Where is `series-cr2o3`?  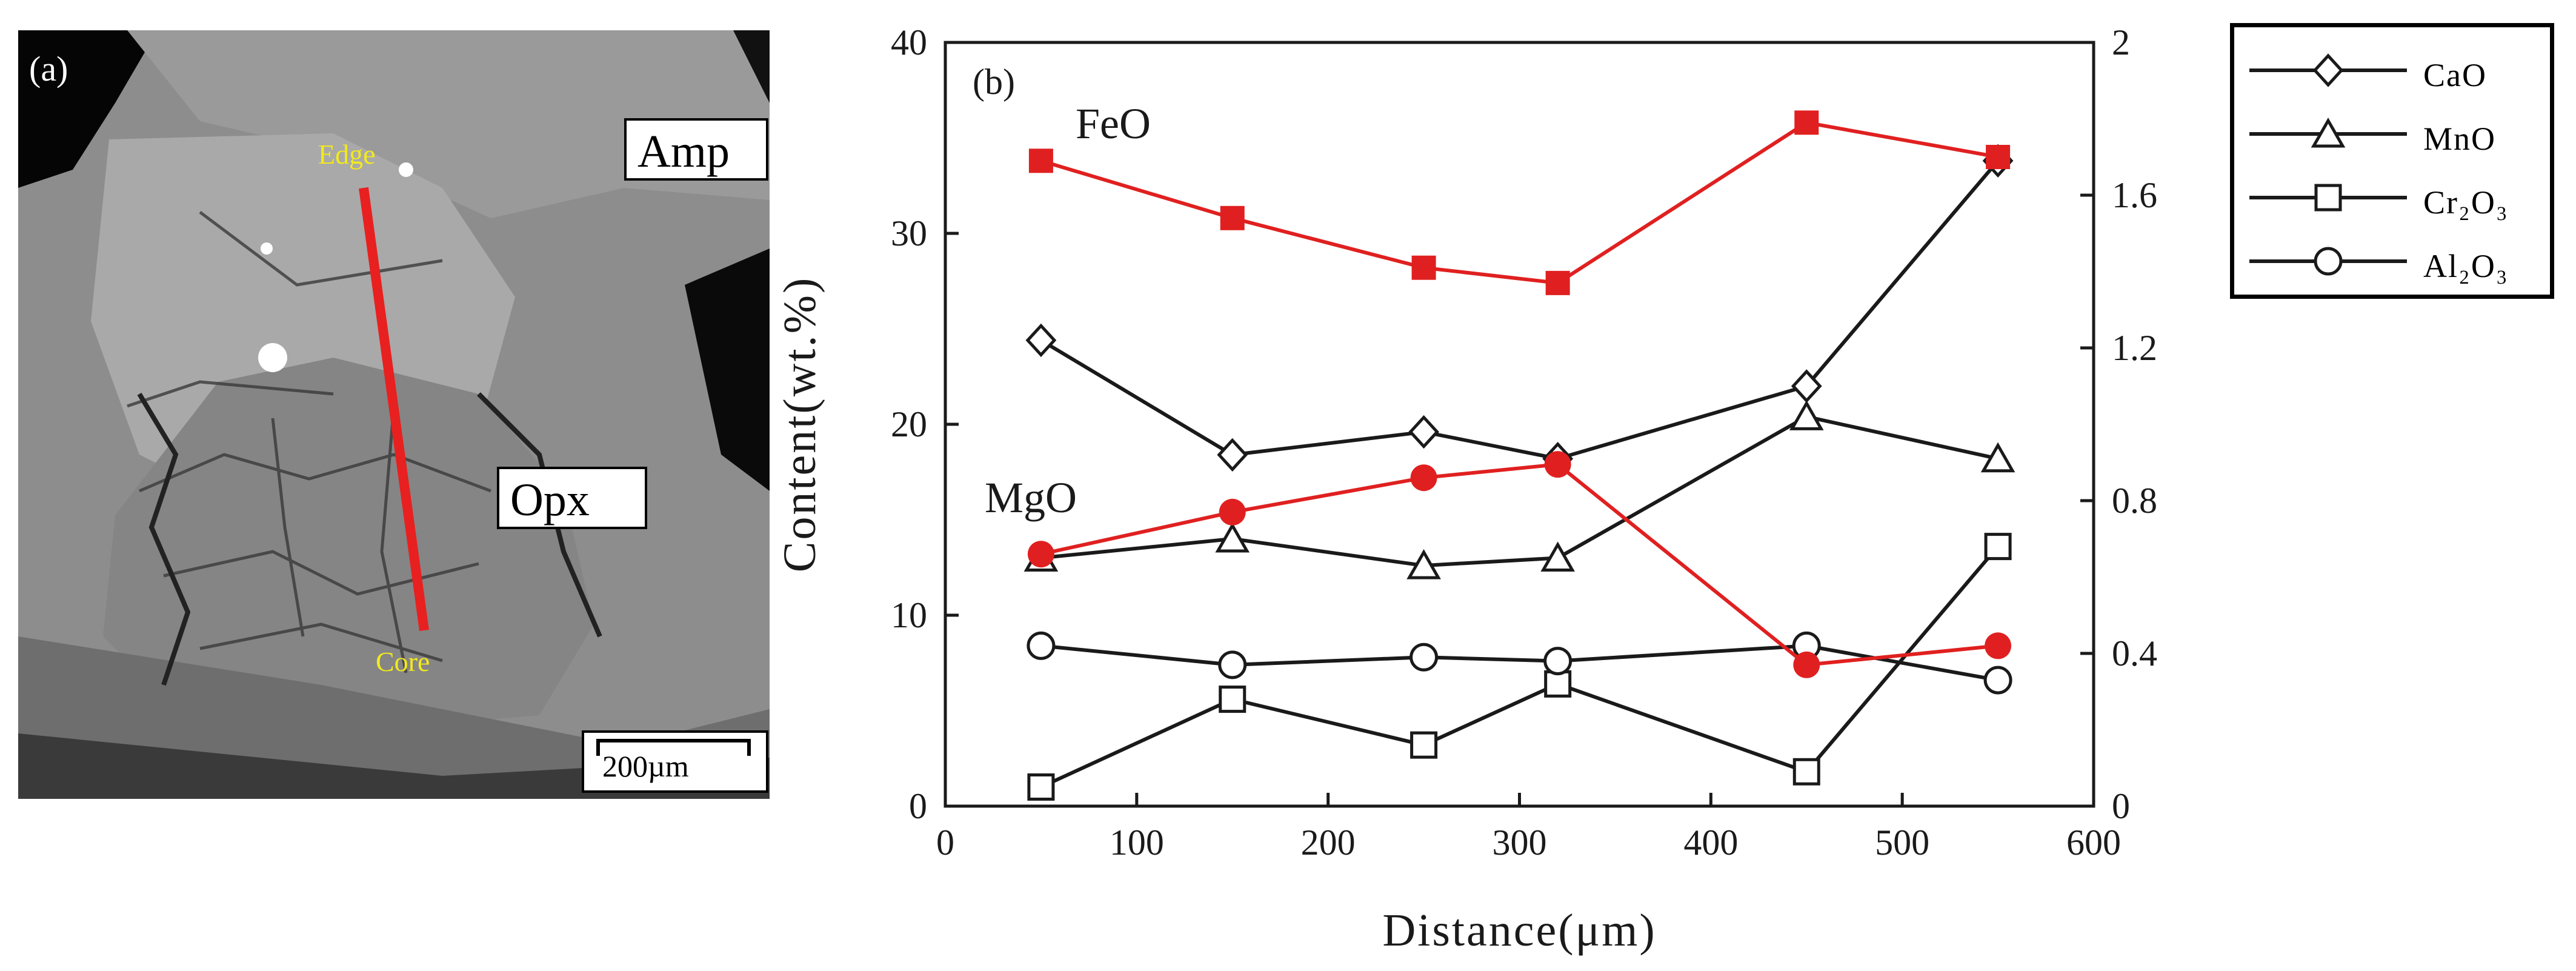 series-cr2o3 is located at coordinates (1519, 667).